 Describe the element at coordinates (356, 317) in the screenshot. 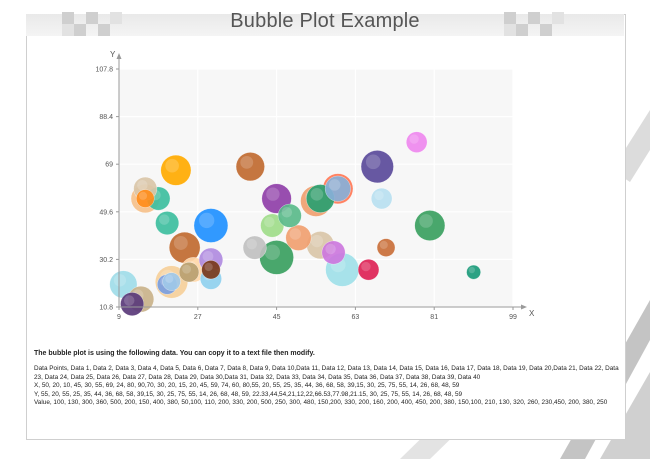

I see `x-tick-label: 63` at that location.